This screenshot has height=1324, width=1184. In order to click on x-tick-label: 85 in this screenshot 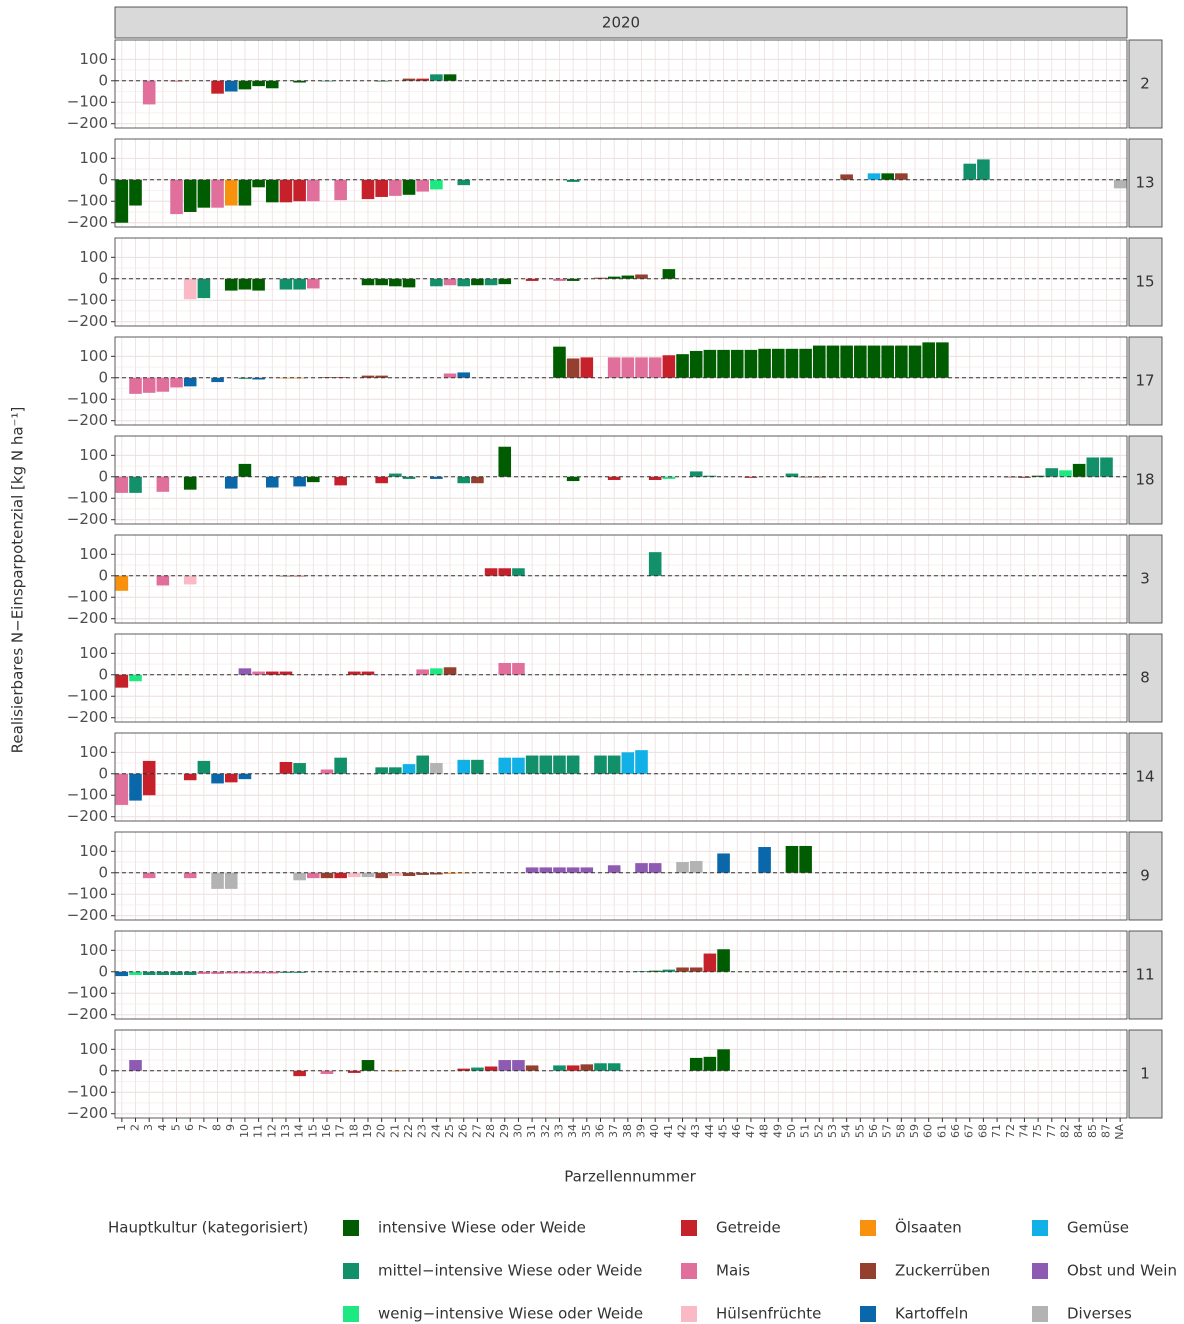, I will do `click(1092, 1131)`.